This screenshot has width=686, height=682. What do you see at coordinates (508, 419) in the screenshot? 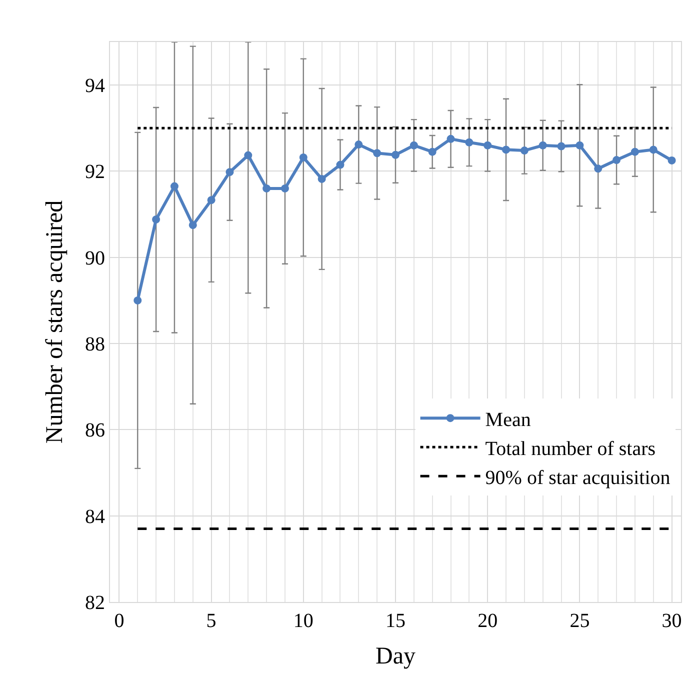
I see `legend-label: Mean` at bounding box center [508, 419].